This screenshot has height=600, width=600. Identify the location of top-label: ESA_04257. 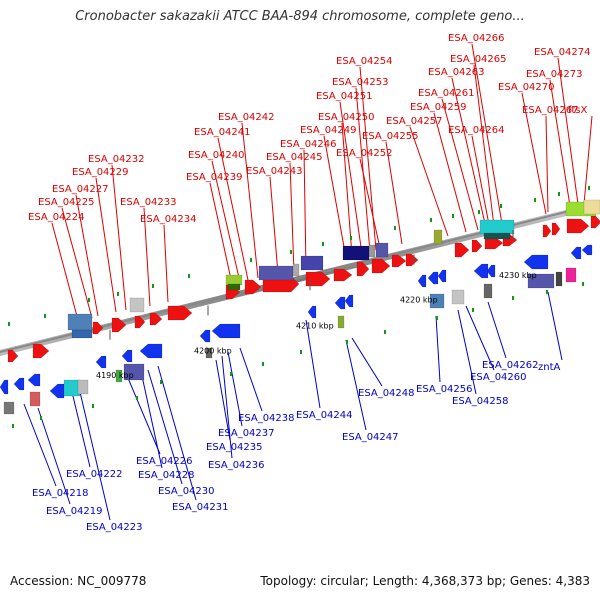
(414, 121).